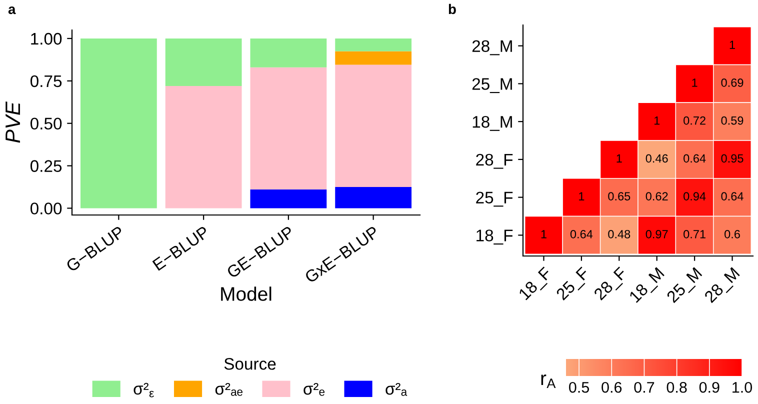 This screenshot has width=758, height=404. Describe the element at coordinates (657, 158) in the screenshot. I see `data-label: 0.46` at that location.